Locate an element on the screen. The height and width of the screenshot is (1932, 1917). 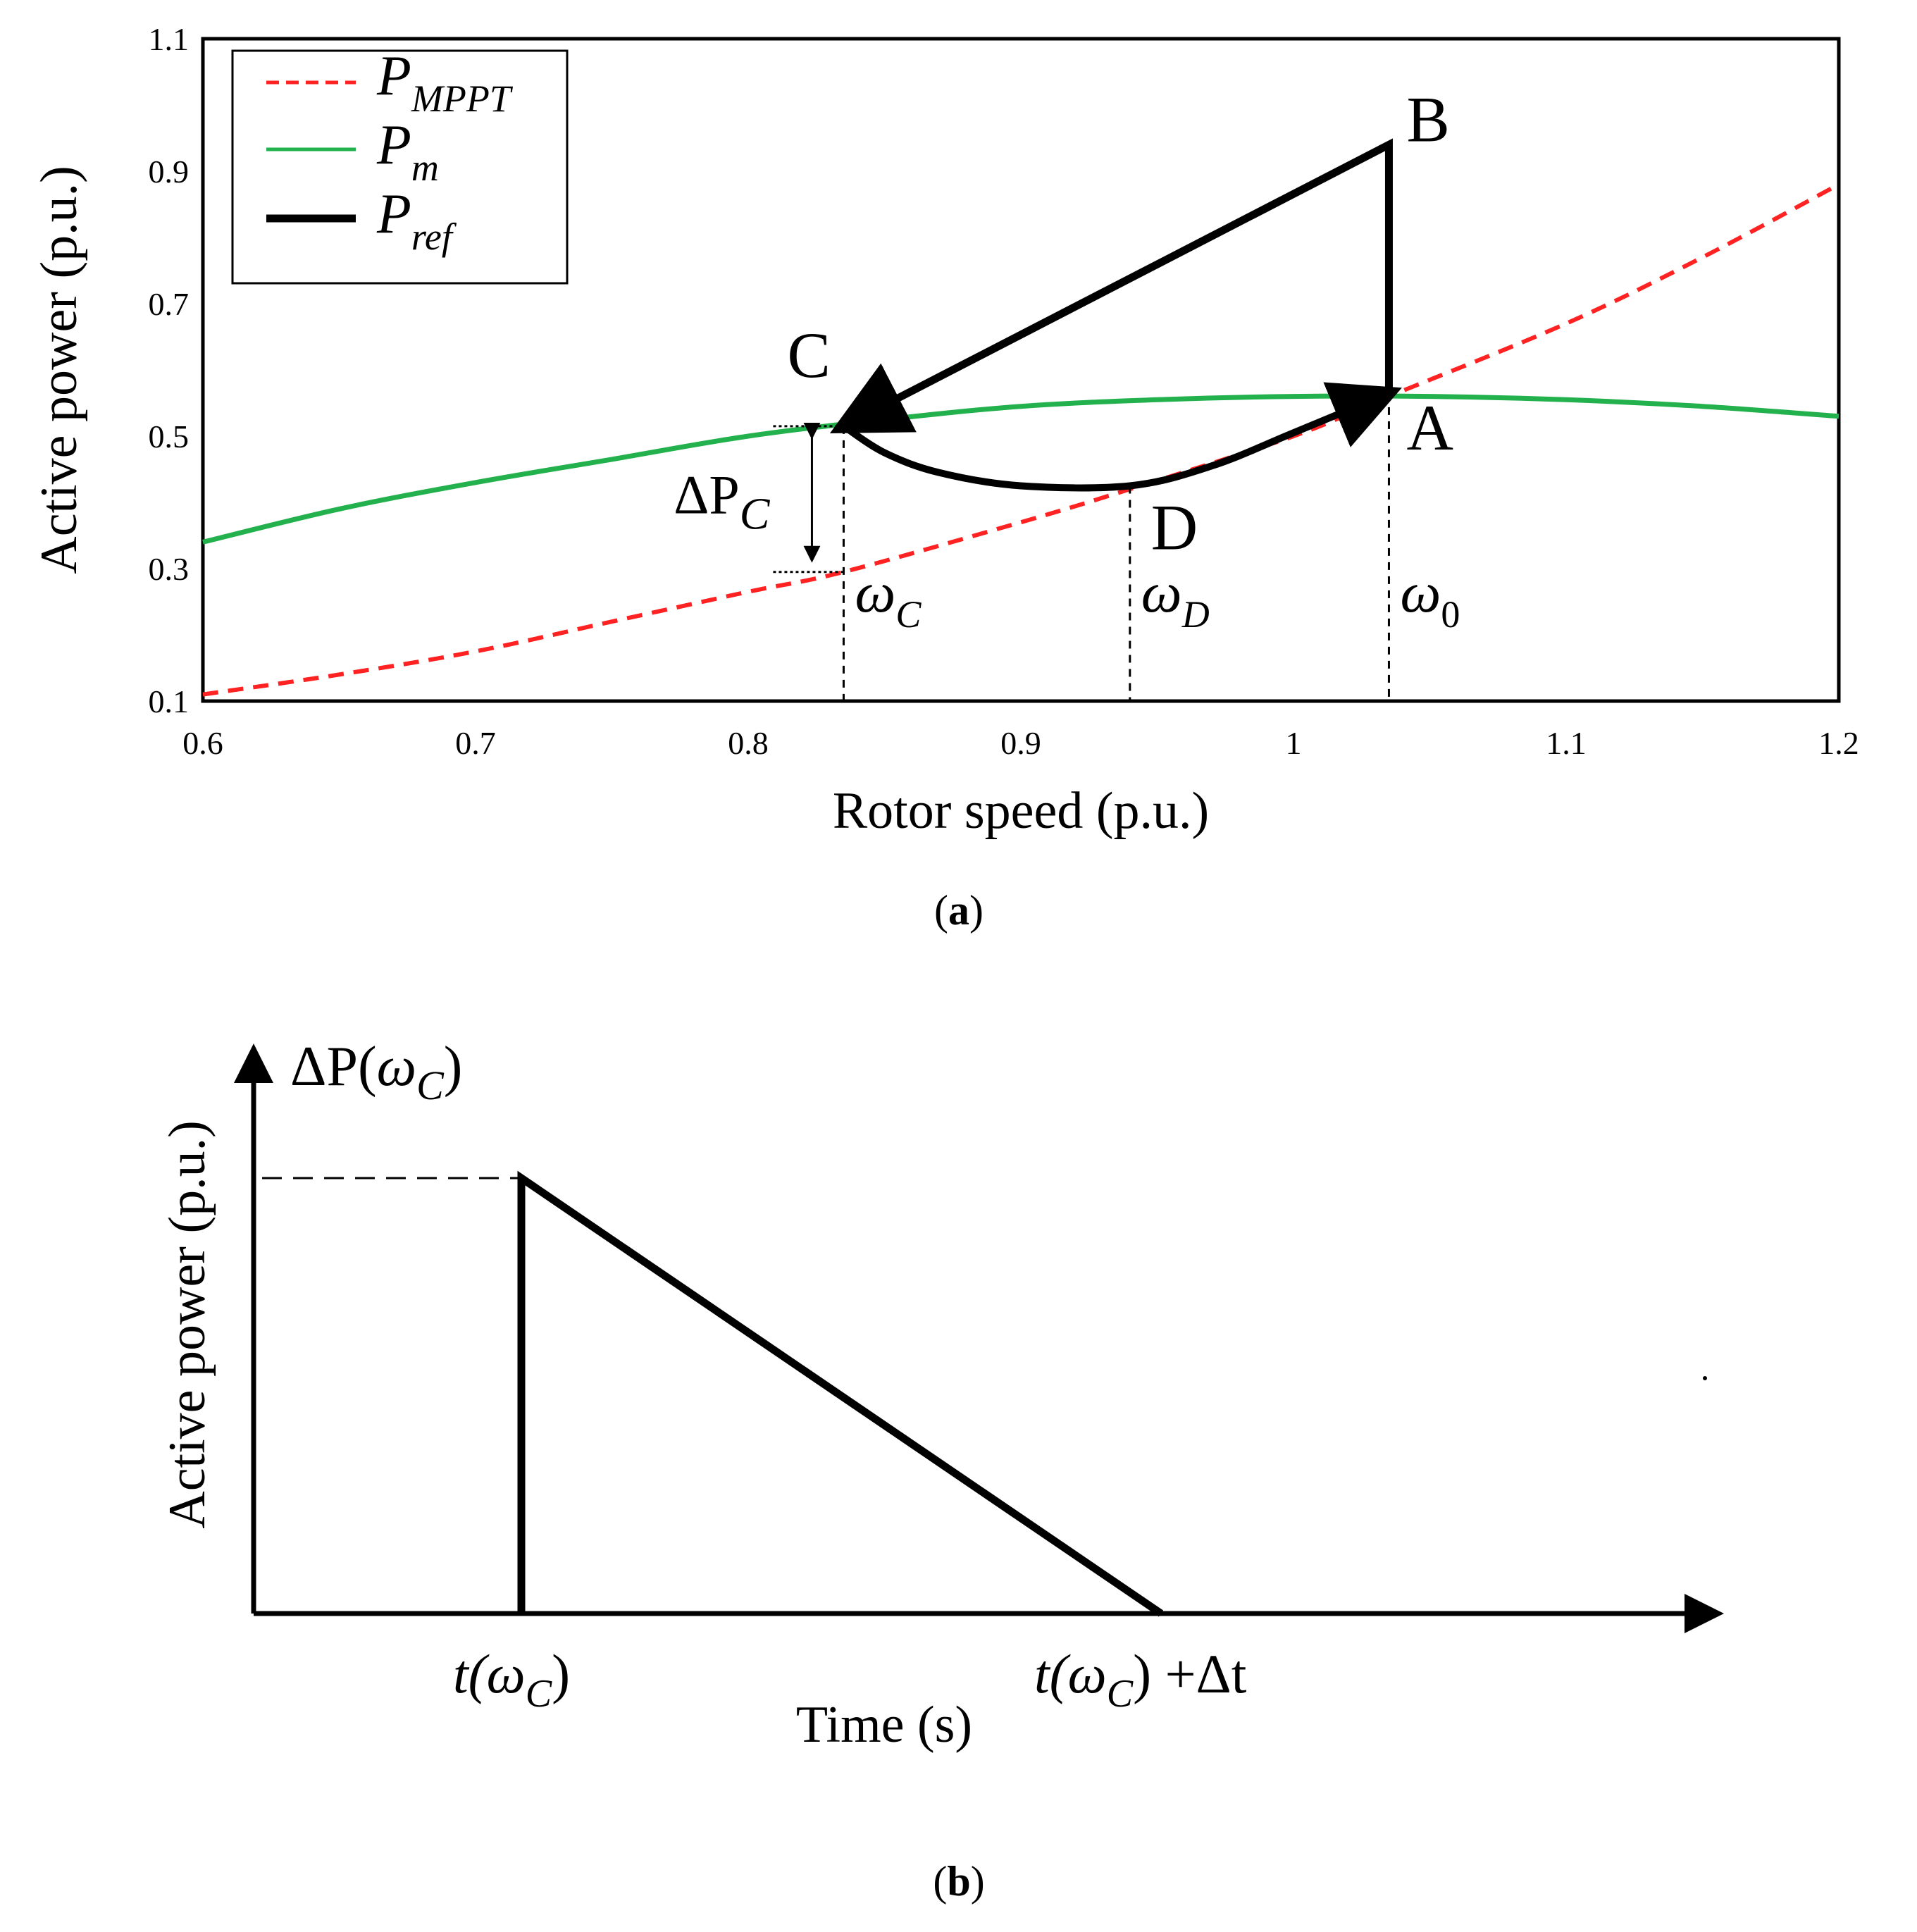
pref-path-c-to-a is located at coordinates (1122, 437).